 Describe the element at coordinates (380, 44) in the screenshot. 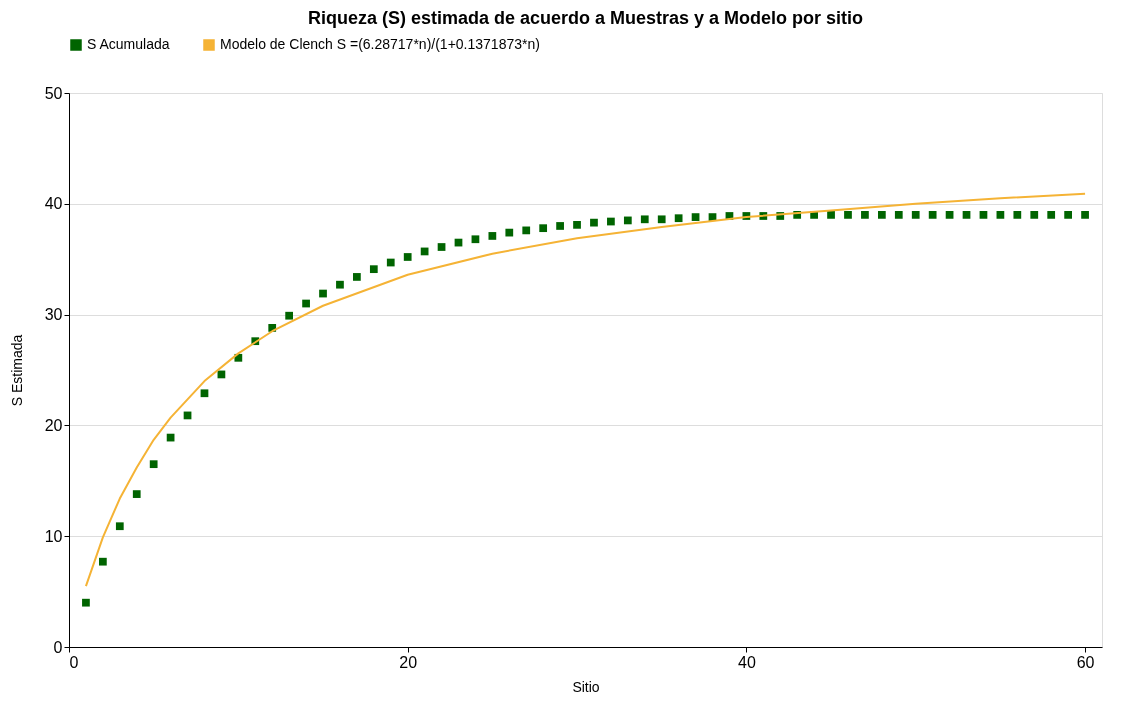

I see `legend-label: Modelo de Clench S =(6.28717*n)/(1+0.1371873*n)` at that location.